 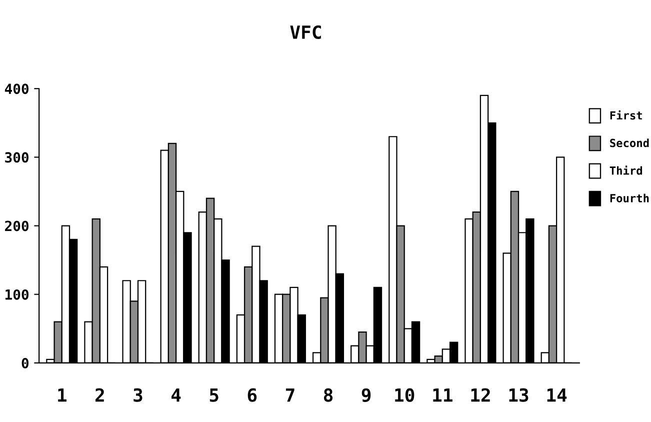 What do you see at coordinates (17, 226) in the screenshot?
I see `y-tick-label: 200` at bounding box center [17, 226].